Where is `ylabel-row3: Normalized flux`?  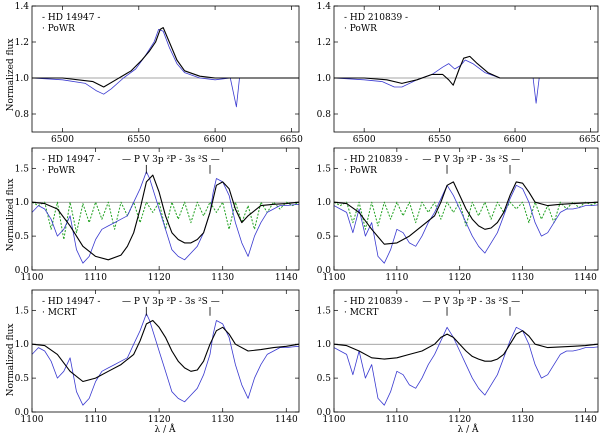
ylabel-row3: Normalized flux is located at coordinates (11, 360).